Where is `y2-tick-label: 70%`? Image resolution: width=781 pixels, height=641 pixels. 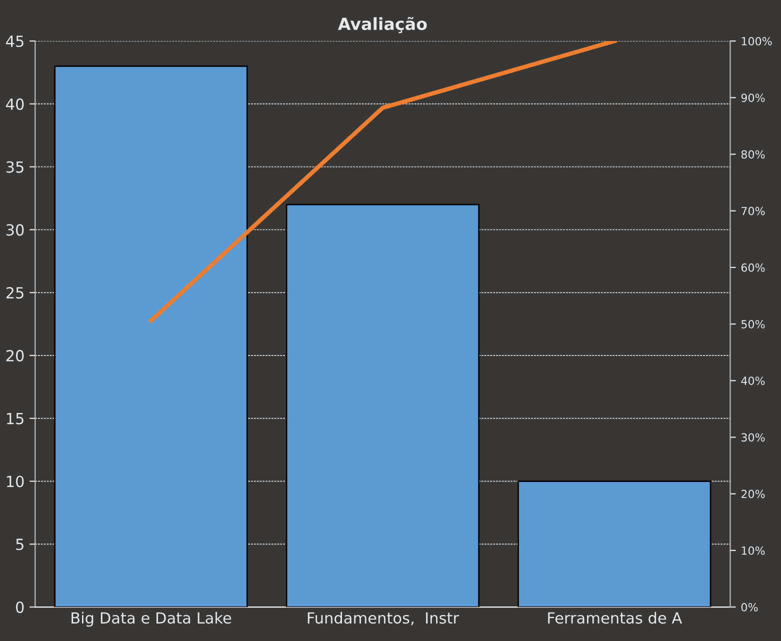
y2-tick-label: 70% is located at coordinates (753, 211).